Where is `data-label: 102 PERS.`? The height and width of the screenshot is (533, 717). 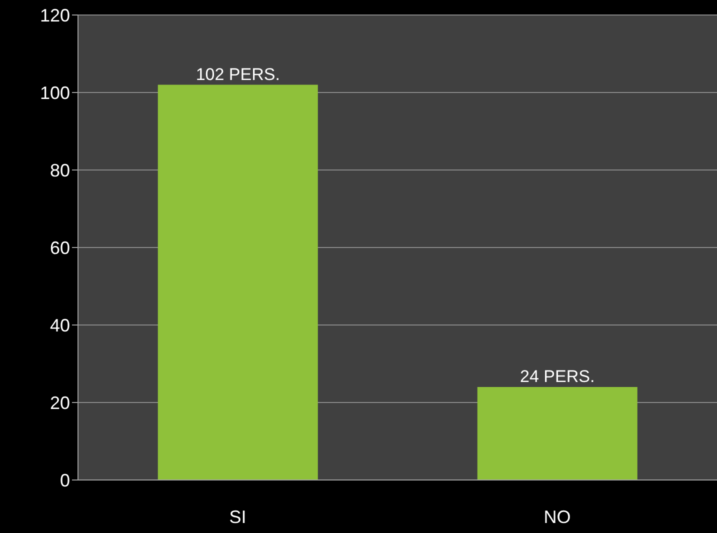
data-label: 102 PERS. is located at coordinates (238, 74).